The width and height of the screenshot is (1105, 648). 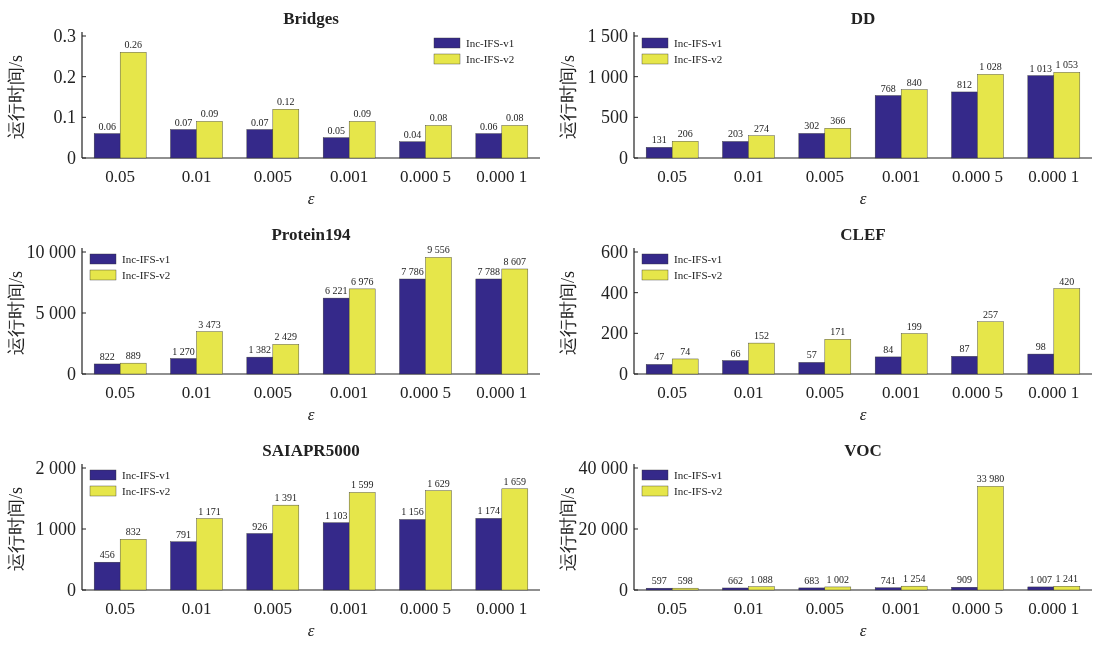 What do you see at coordinates (209, 511) in the screenshot?
I see `data-label: 1 171` at bounding box center [209, 511].